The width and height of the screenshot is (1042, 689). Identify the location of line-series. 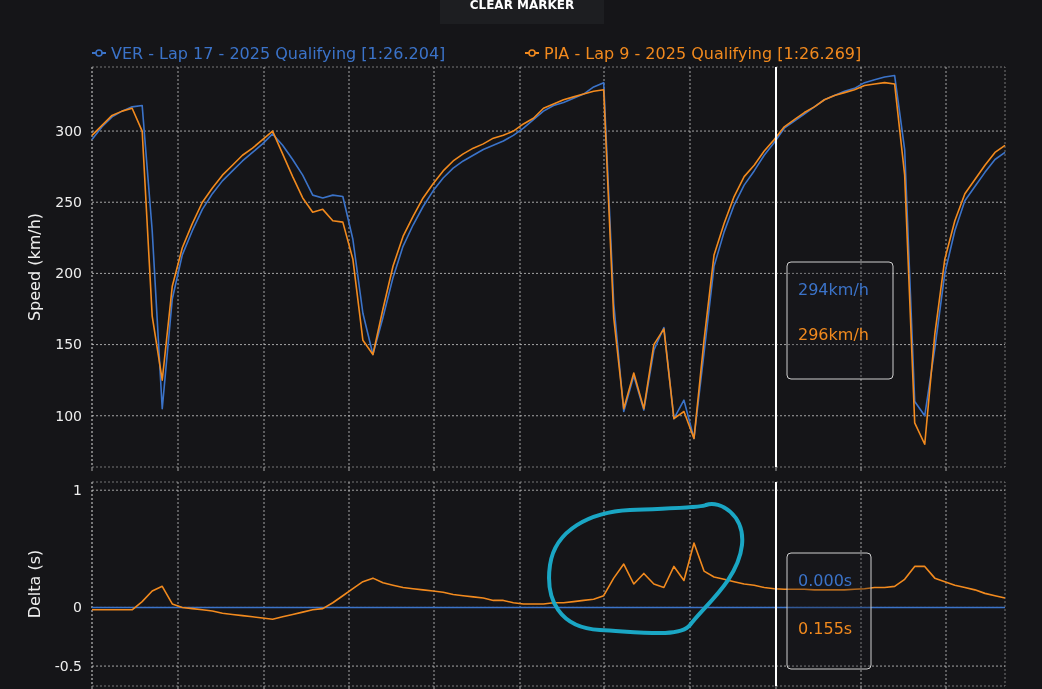
(548, 581).